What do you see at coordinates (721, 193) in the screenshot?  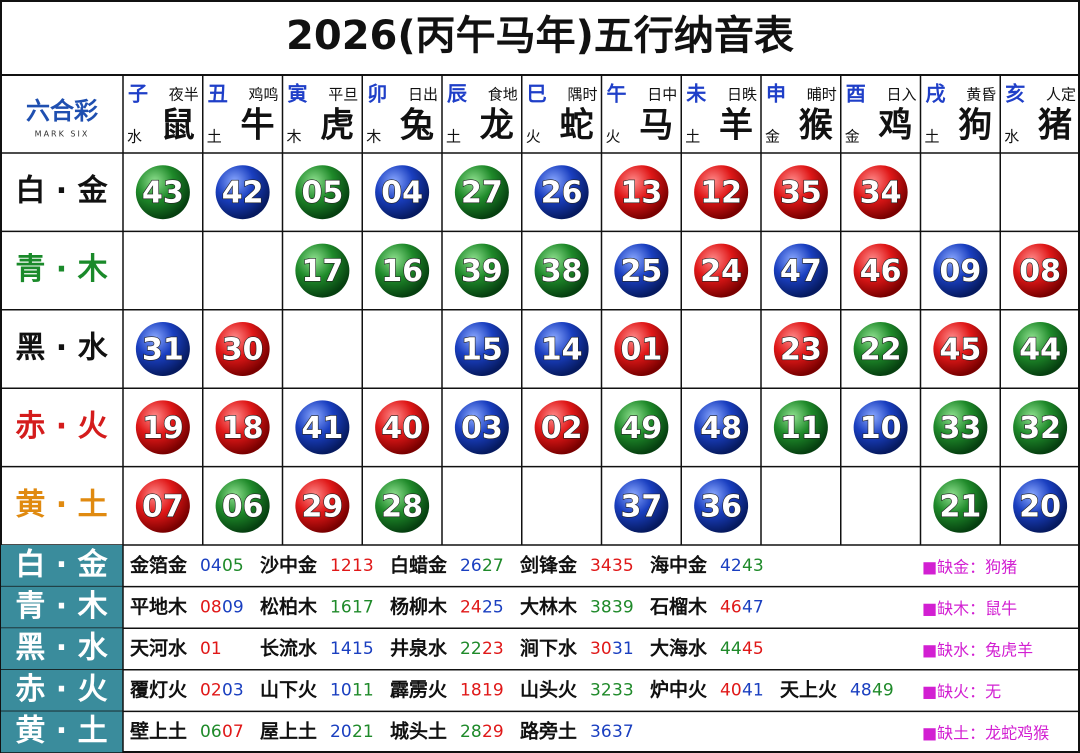 I see `ball-number: 12` at bounding box center [721, 193].